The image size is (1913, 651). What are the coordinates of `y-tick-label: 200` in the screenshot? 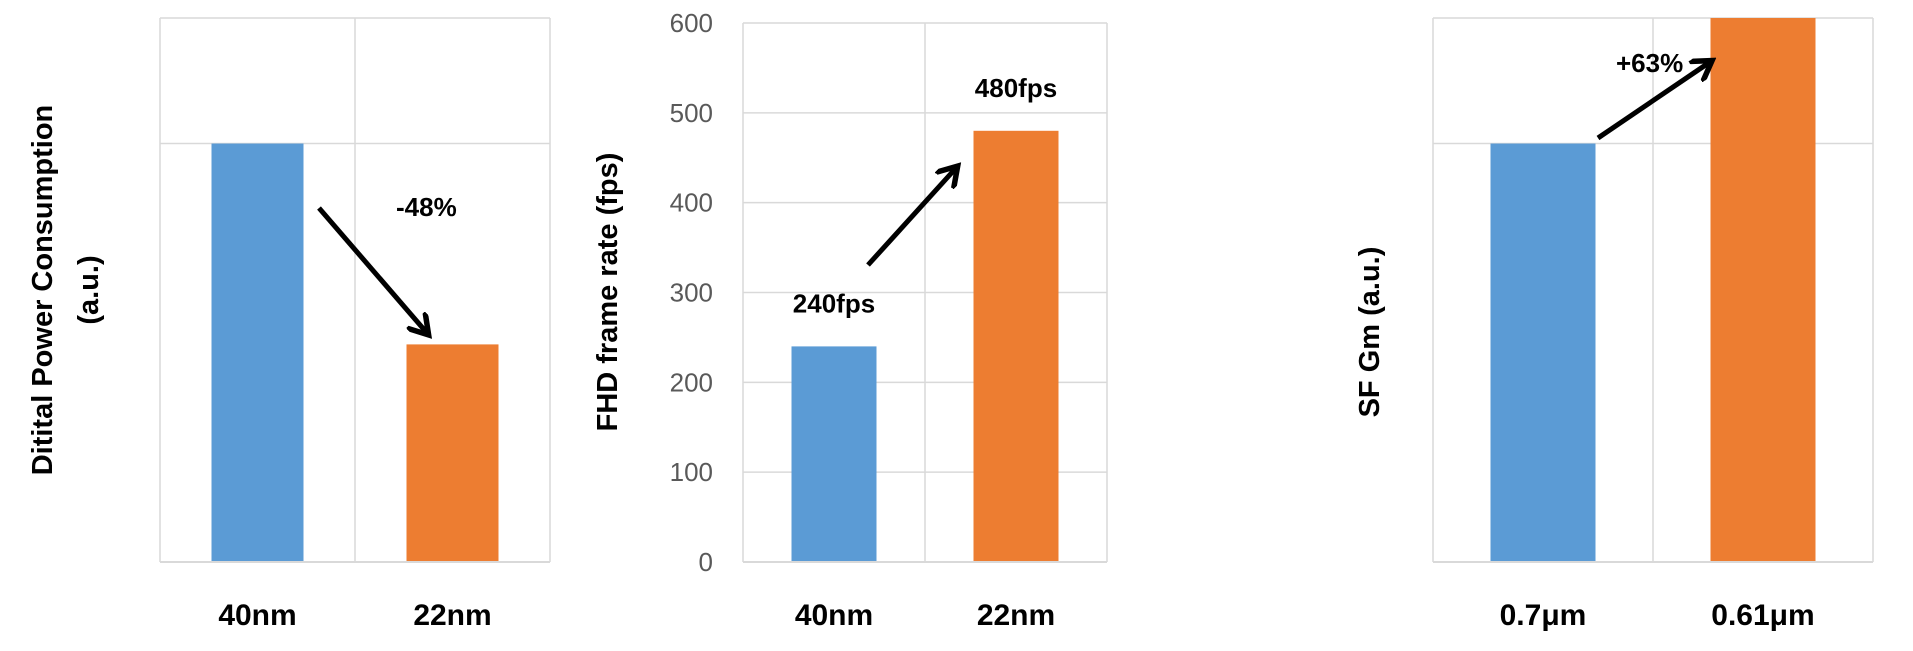 It's located at (691, 382).